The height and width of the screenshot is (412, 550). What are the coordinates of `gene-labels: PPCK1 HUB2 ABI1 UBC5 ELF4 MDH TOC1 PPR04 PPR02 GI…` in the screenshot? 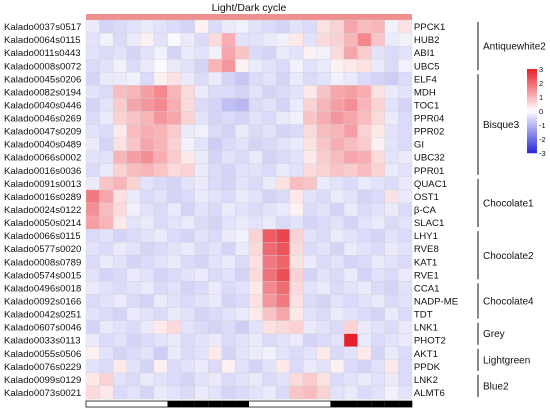 It's located at (436, 210).